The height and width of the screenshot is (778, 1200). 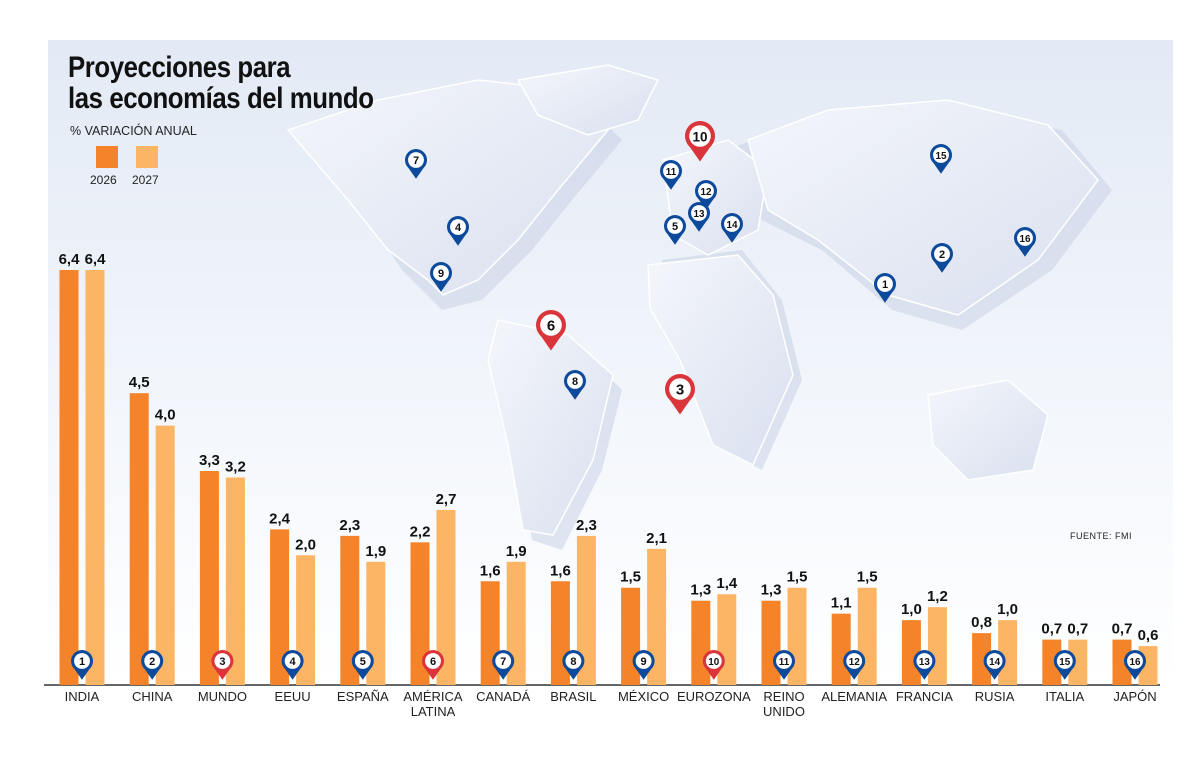 What do you see at coordinates (416, 161) in the screenshot?
I see `map-pin-7-label: 7` at bounding box center [416, 161].